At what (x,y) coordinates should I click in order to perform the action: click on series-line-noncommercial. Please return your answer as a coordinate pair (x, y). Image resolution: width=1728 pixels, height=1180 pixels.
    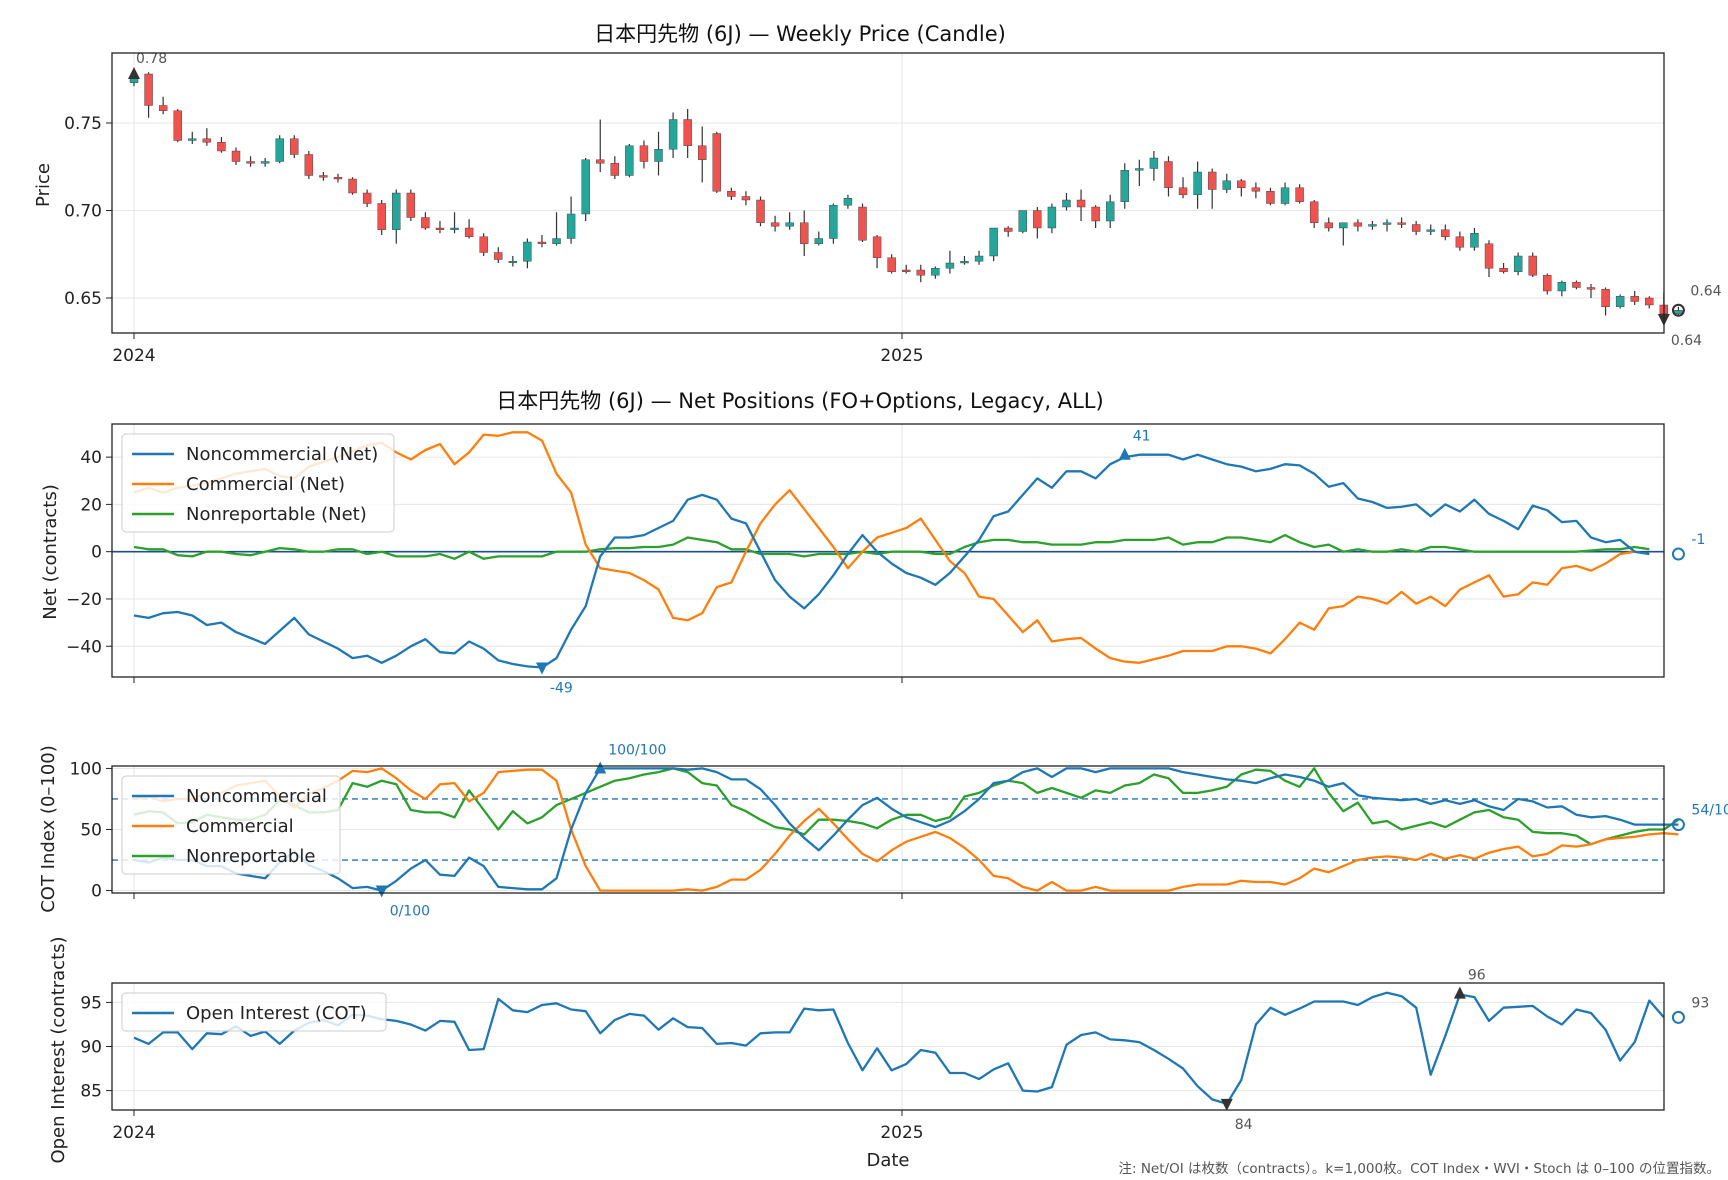
    Looking at the image, I should click on (906, 829).